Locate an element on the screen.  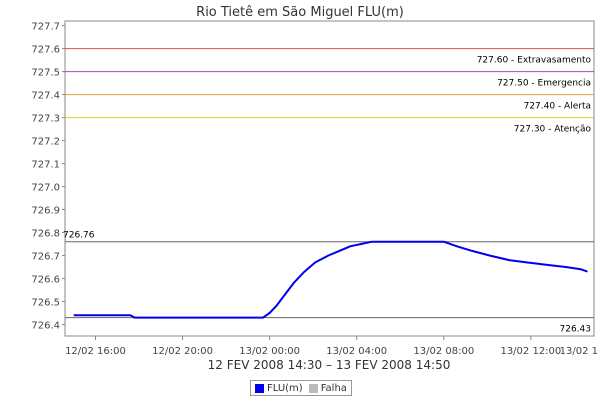
y-tick-label-0: 726.4 is located at coordinates (45, 326).